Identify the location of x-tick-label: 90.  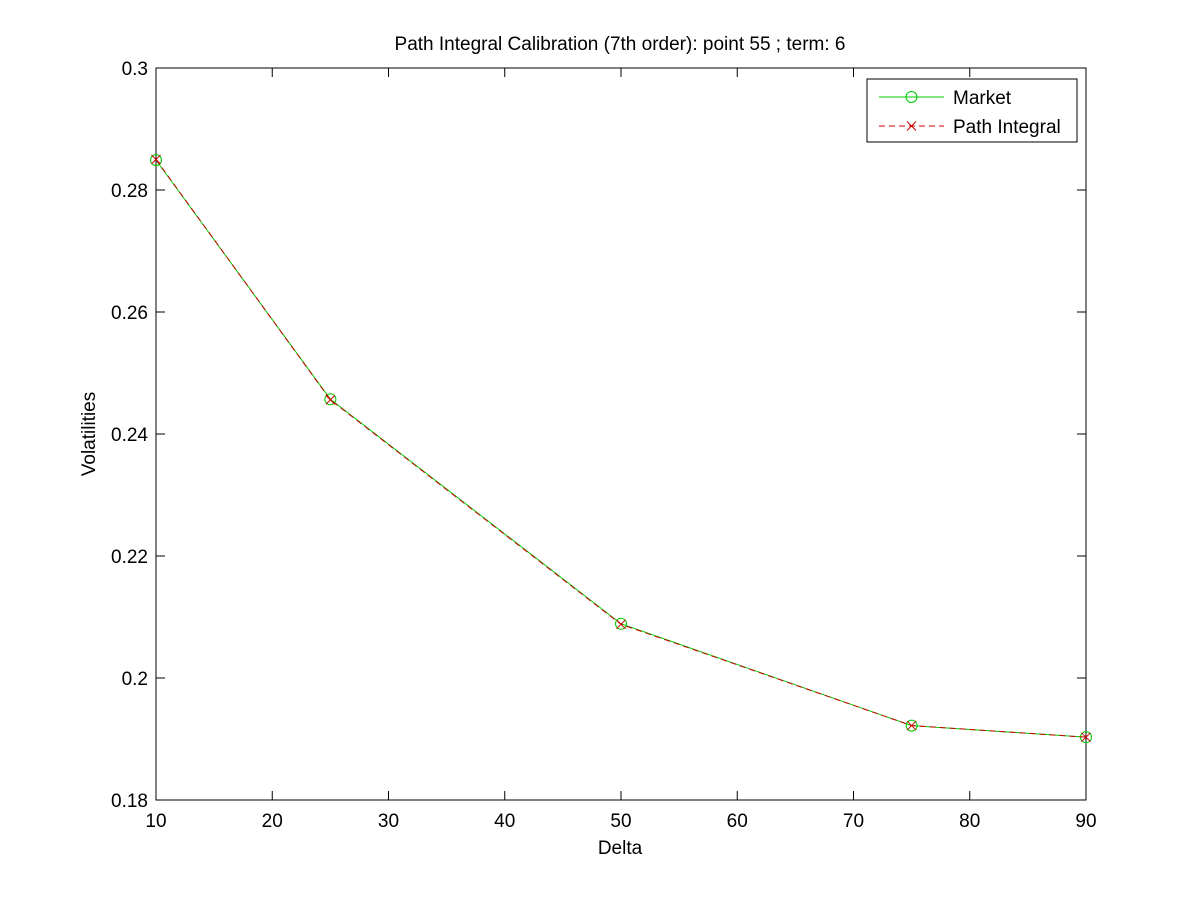
(1085, 821).